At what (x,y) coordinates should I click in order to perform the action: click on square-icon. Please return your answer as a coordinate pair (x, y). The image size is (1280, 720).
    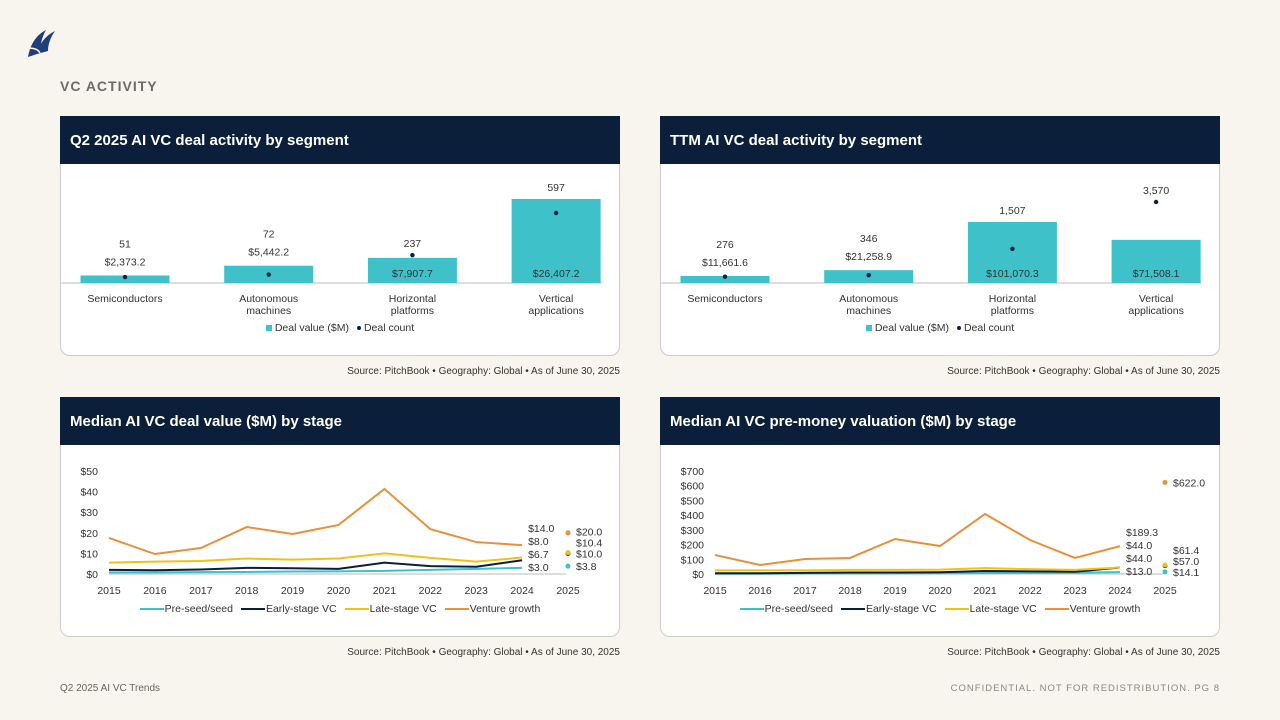
    Looking at the image, I should click on (868, 328).